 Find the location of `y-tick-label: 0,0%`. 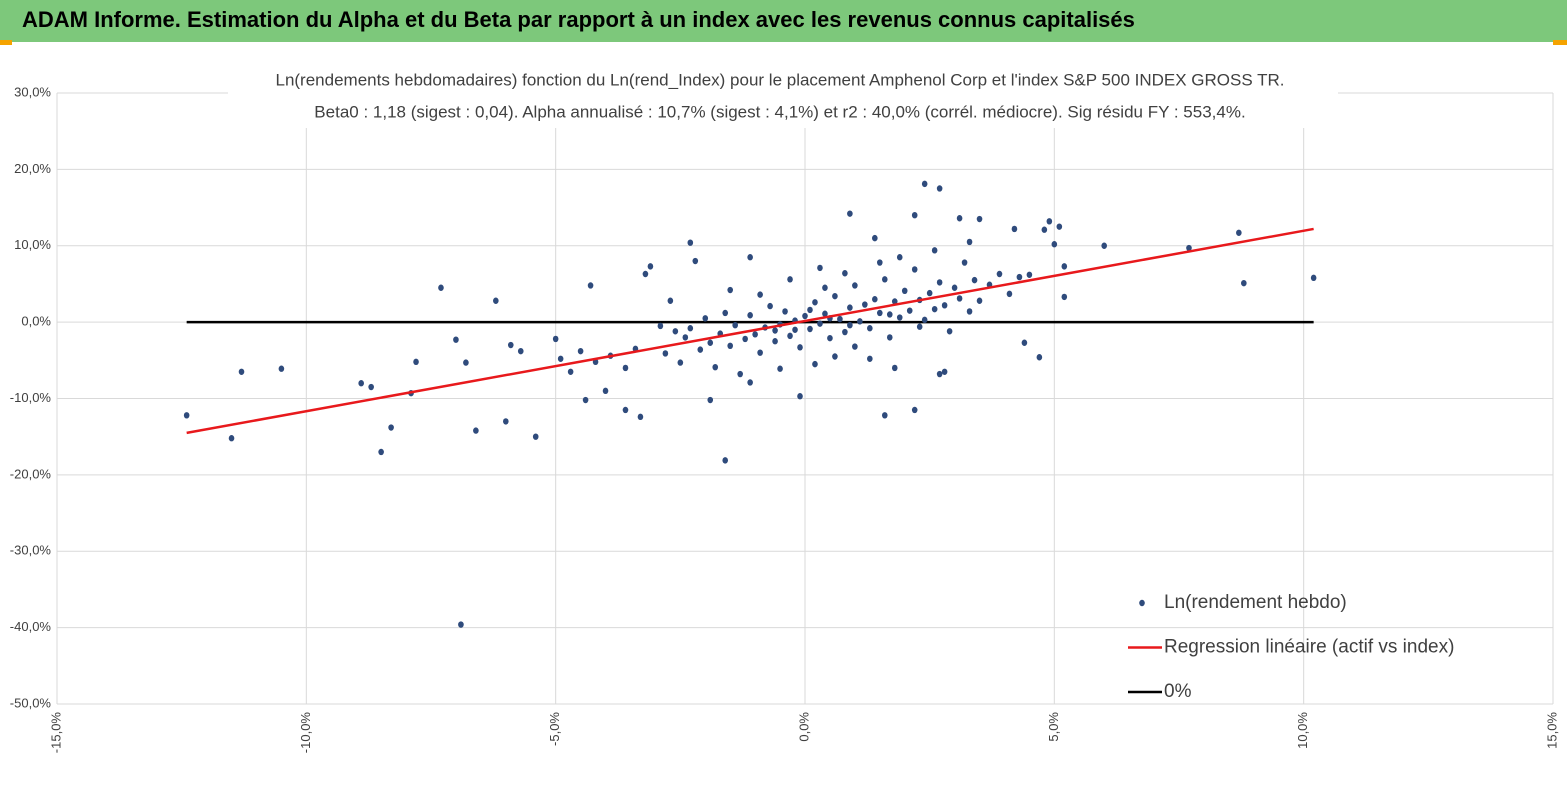

y-tick-label: 0,0% is located at coordinates (36, 321).